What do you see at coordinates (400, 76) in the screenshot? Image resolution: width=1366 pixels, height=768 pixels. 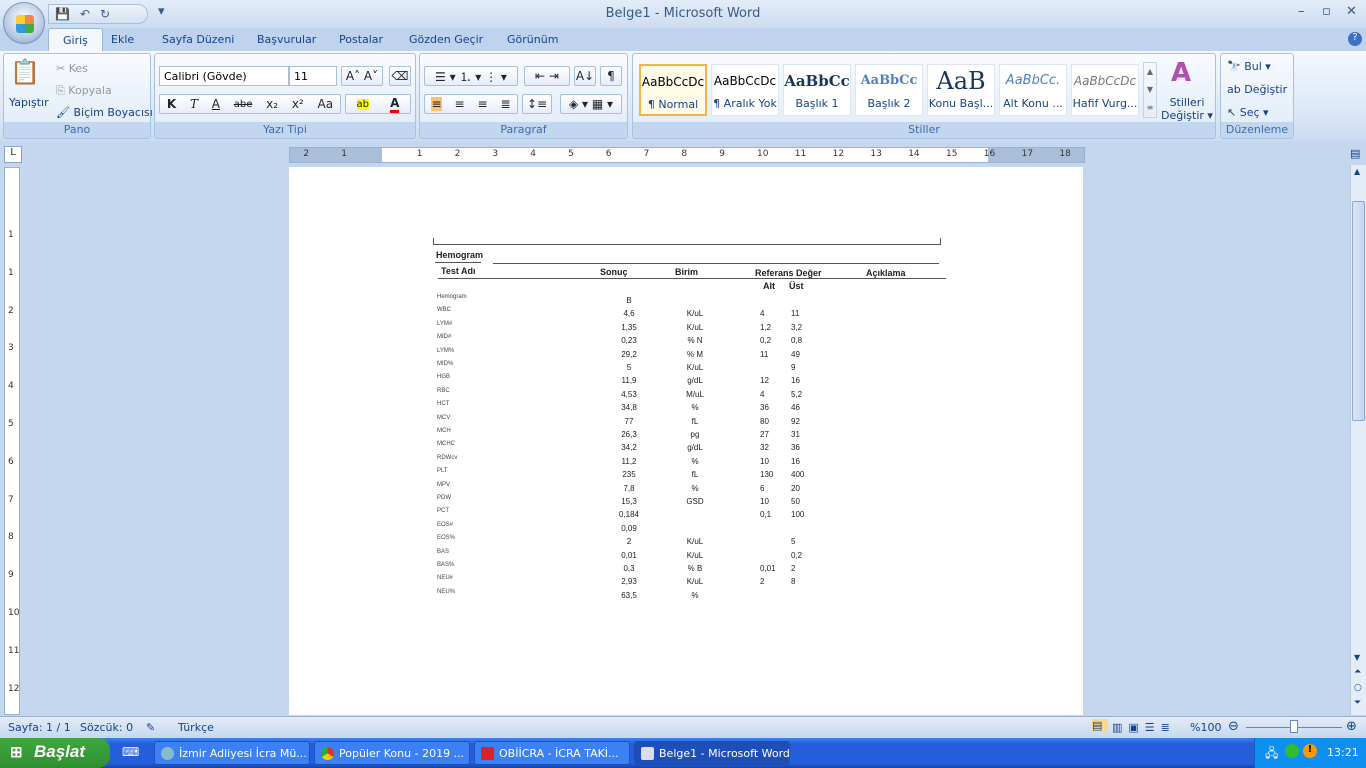 I see `clear-formatting-icon: ⌫` at bounding box center [400, 76].